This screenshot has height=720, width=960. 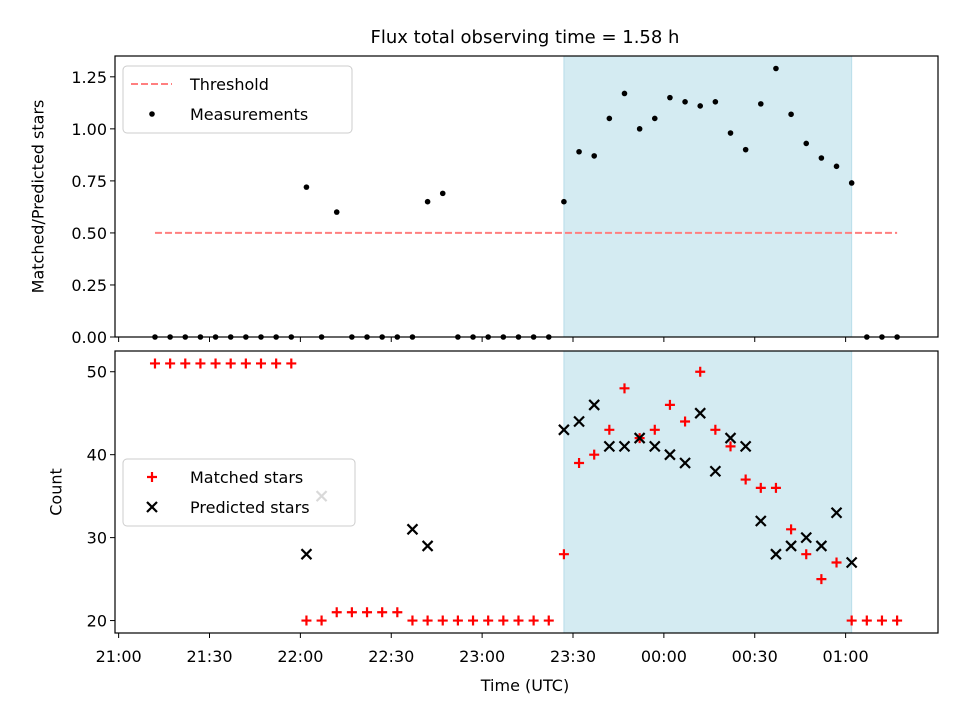 What do you see at coordinates (249, 114) in the screenshot?
I see `legend-entry-label: Measurements` at bounding box center [249, 114].